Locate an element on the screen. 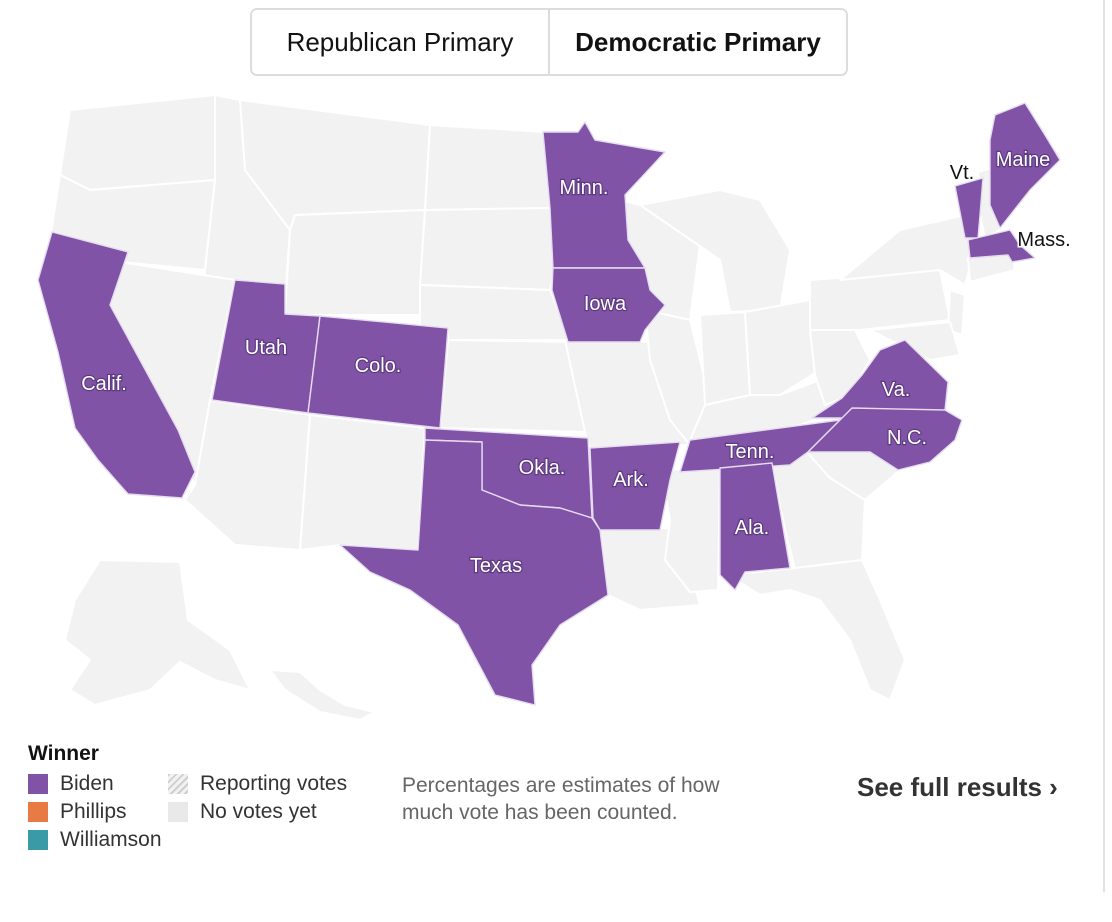  state-indiana is located at coordinates (725, 358).